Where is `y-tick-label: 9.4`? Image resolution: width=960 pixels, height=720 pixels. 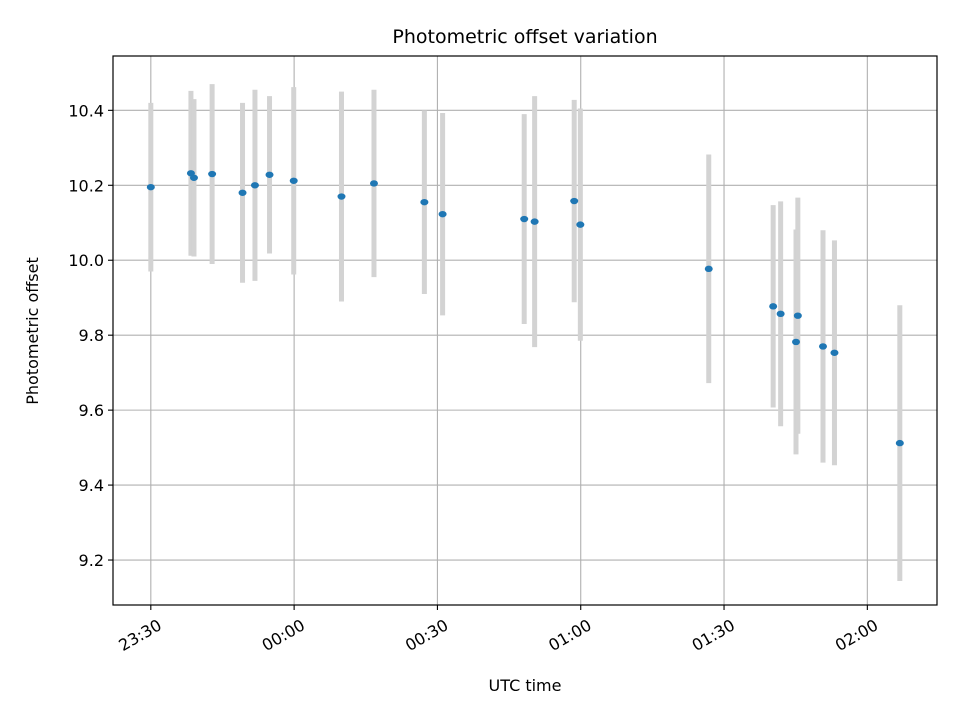
y-tick-label: 9.4 is located at coordinates (91, 485).